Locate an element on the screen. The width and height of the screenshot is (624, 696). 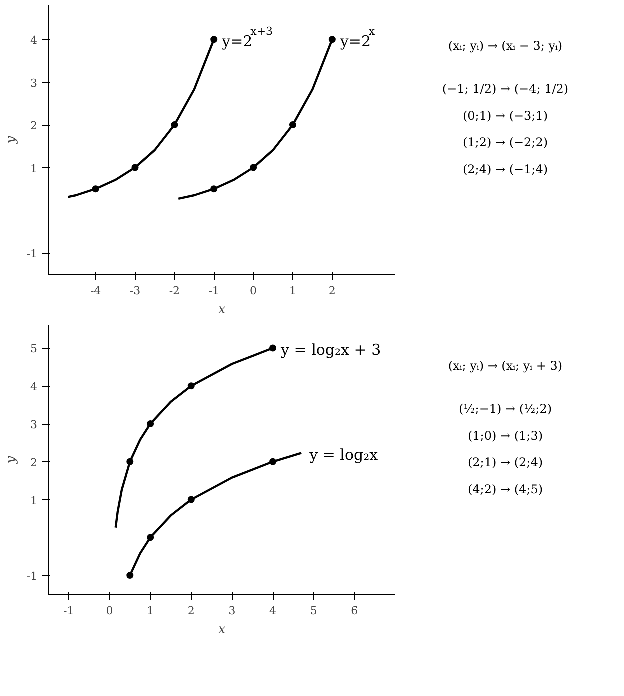
text: (1;0) → (1;3) is located at coordinates (506, 435).